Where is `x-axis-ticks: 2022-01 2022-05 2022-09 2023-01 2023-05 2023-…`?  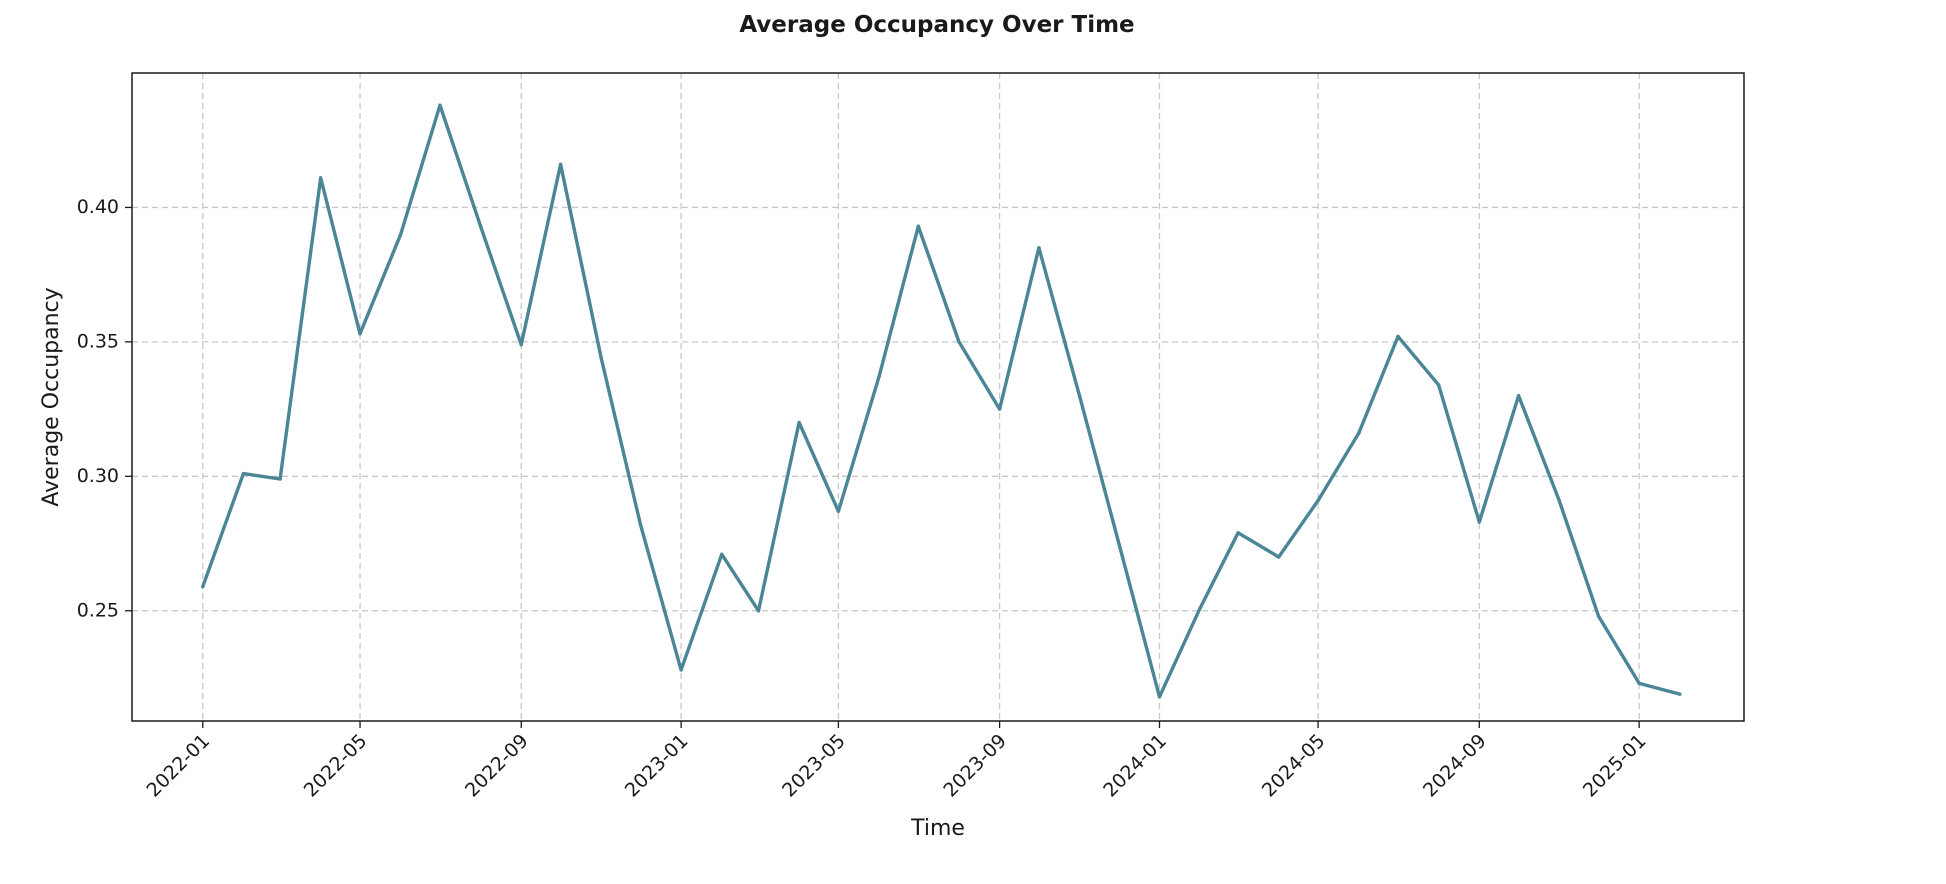
x-axis-ticks: 2022-01 2022-05 2022-09 2023-01 2023-05 2023-… is located at coordinates (897, 761).